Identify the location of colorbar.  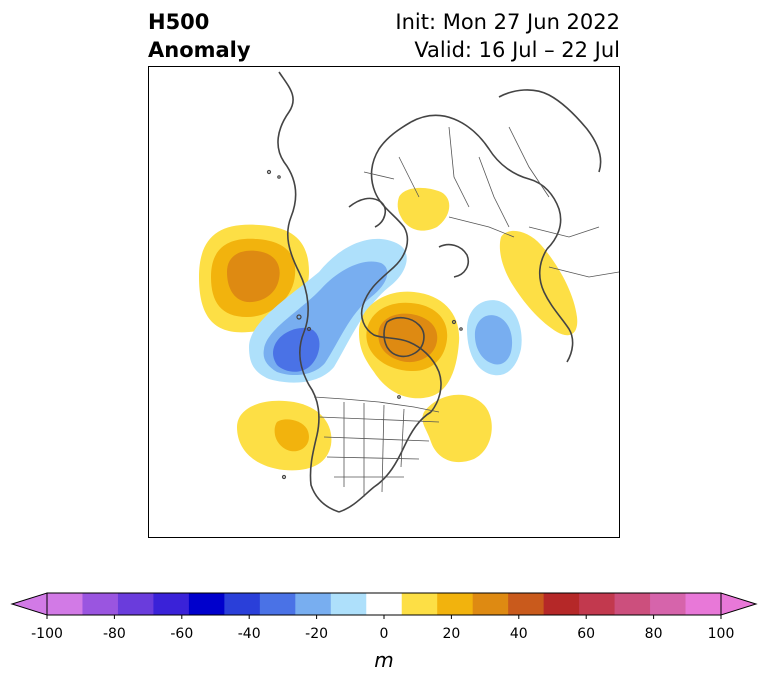
(384, 635).